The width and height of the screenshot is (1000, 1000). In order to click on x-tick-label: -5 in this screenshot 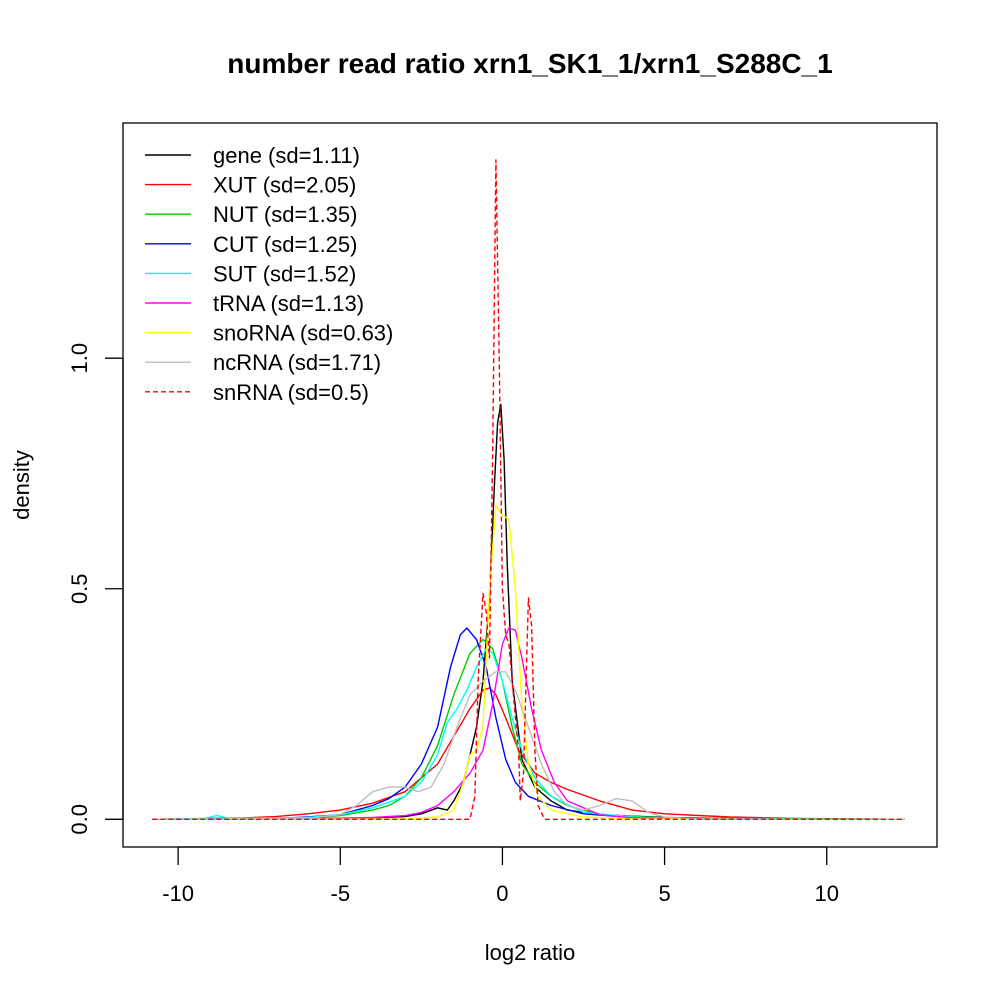, I will do `click(341, 893)`.